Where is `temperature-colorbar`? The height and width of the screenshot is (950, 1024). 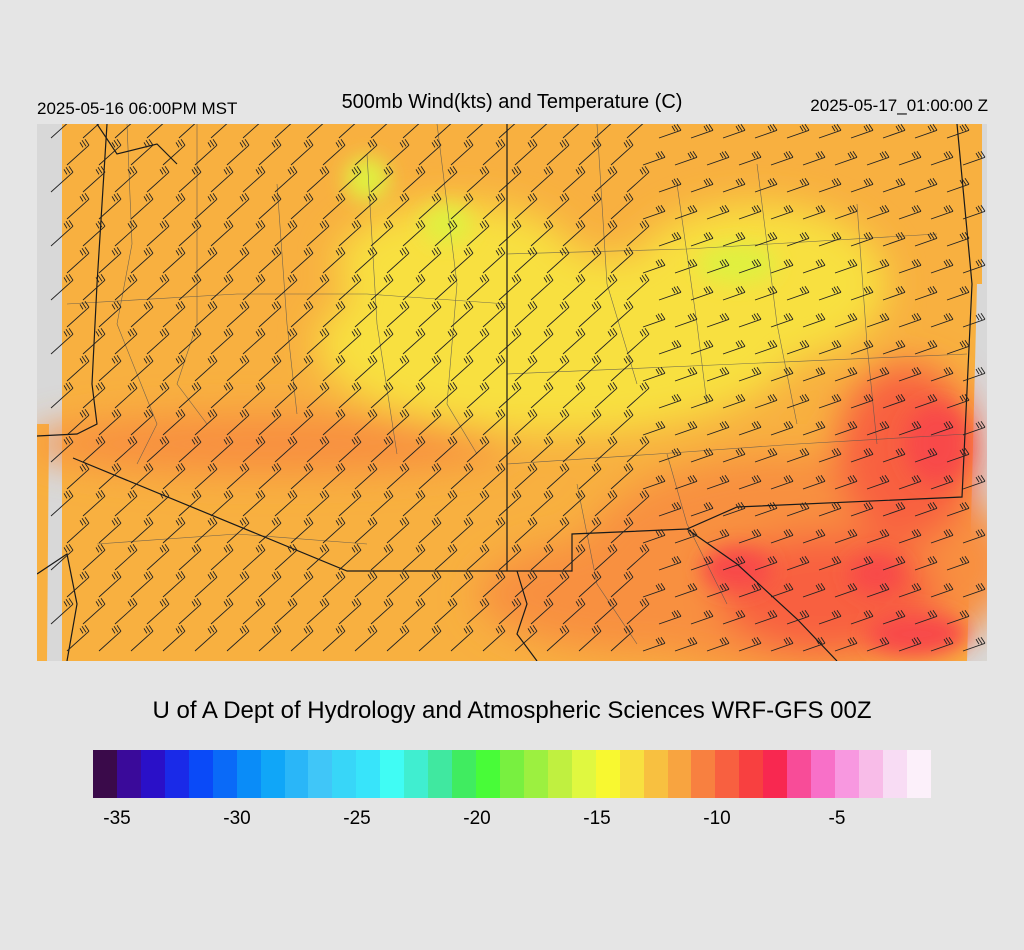 temperature-colorbar is located at coordinates (512, 774).